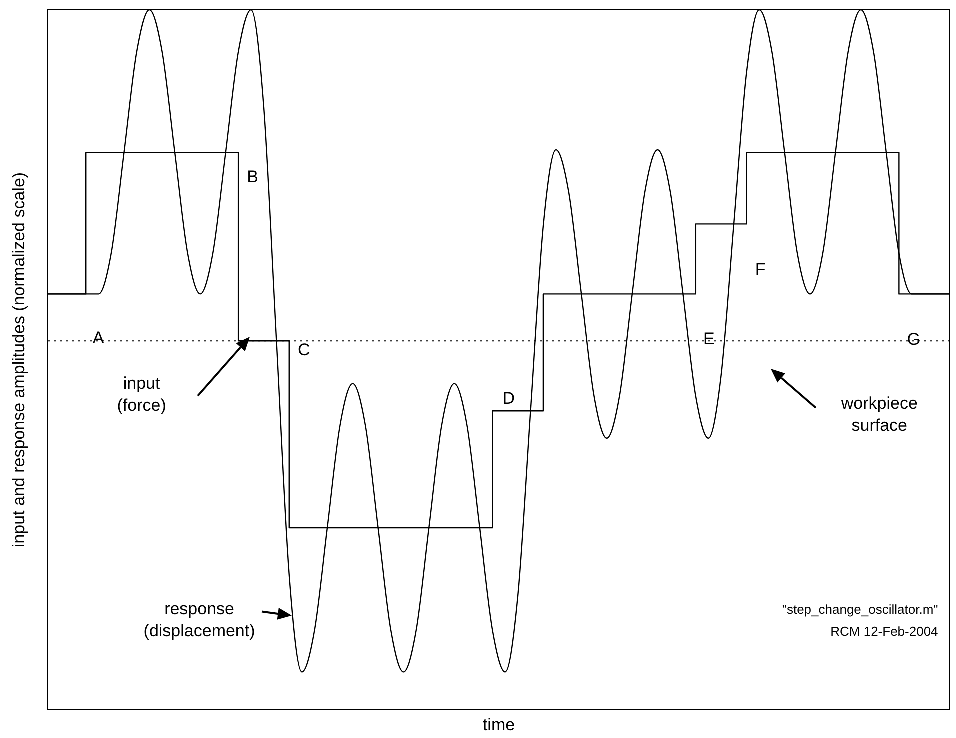  I want to click on y-axis-title: input and response amplitudes (normalized scale), so click(19, 360).